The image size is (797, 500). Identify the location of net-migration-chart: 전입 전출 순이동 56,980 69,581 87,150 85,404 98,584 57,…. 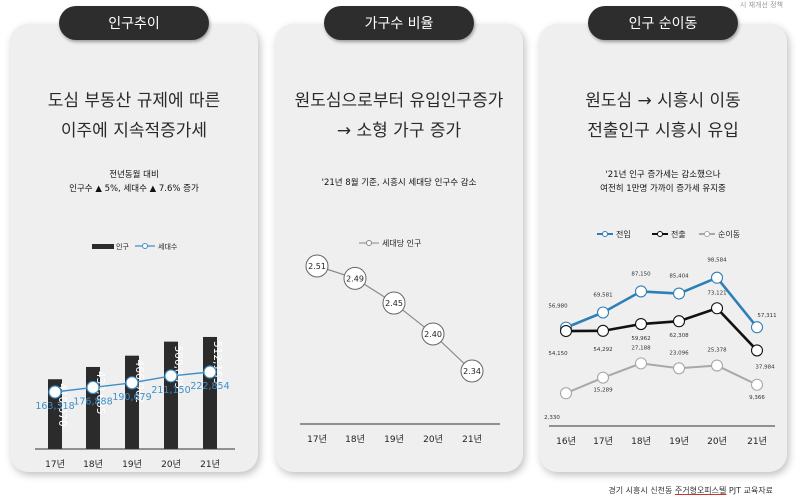
(660, 338).